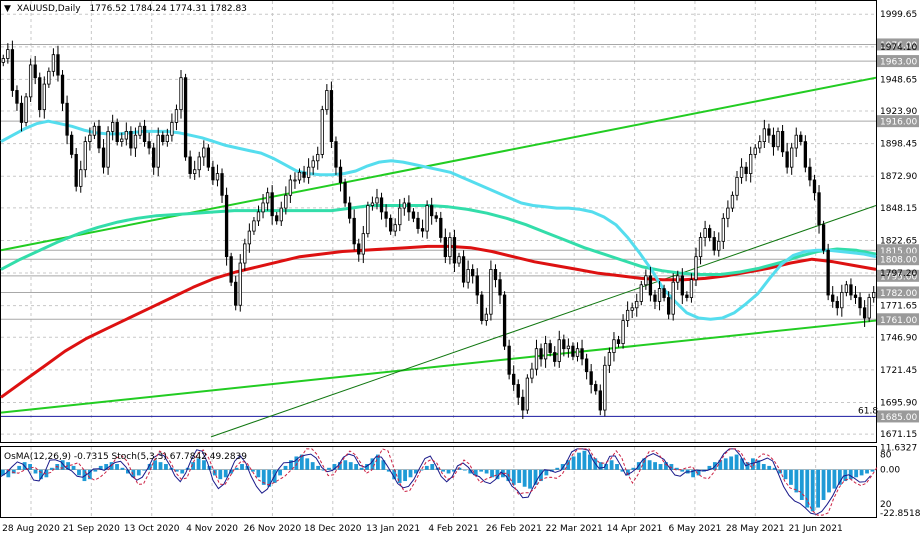 The height and width of the screenshot is (538, 922). What do you see at coordinates (755, 529) in the screenshot?
I see `time-tick-label: 28 May 2021` at bounding box center [755, 529].